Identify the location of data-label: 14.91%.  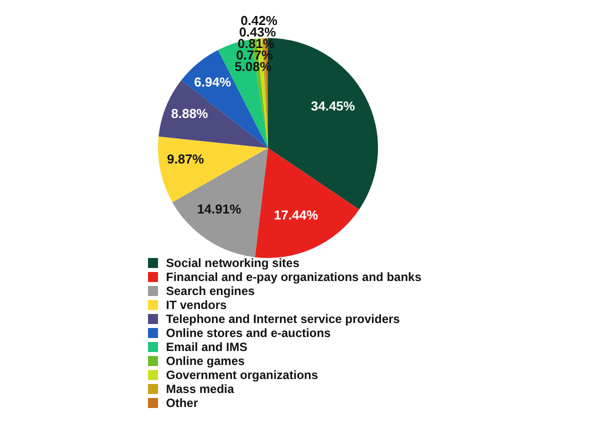
(219, 208).